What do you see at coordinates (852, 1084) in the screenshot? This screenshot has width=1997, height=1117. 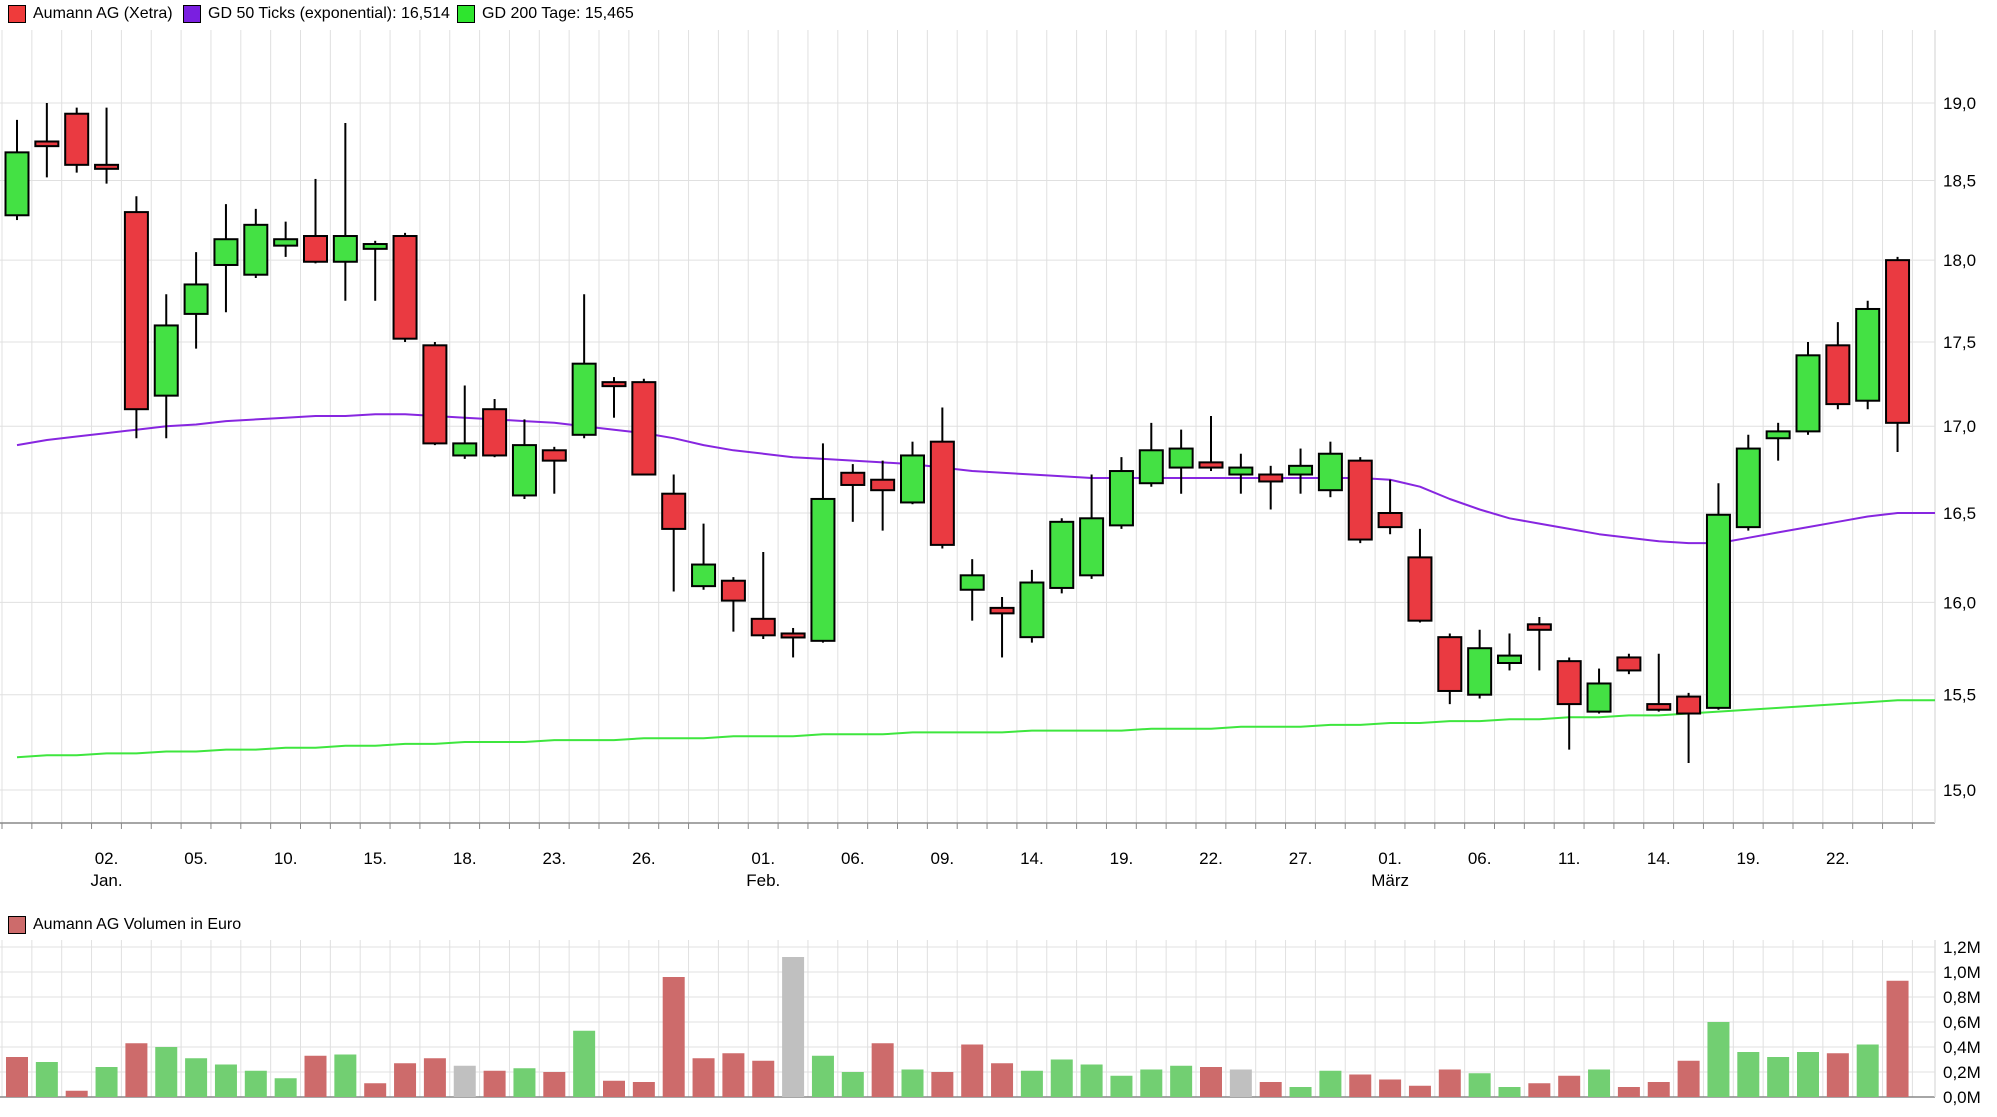 I see `volume-bar-06.02.` at bounding box center [852, 1084].